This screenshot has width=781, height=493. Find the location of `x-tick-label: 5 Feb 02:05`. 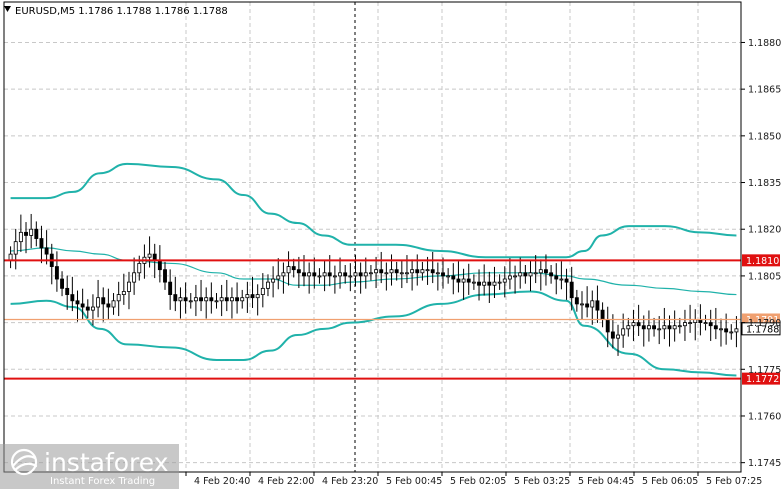

x-tick-label: 5 Feb 02:05 is located at coordinates (478, 481).